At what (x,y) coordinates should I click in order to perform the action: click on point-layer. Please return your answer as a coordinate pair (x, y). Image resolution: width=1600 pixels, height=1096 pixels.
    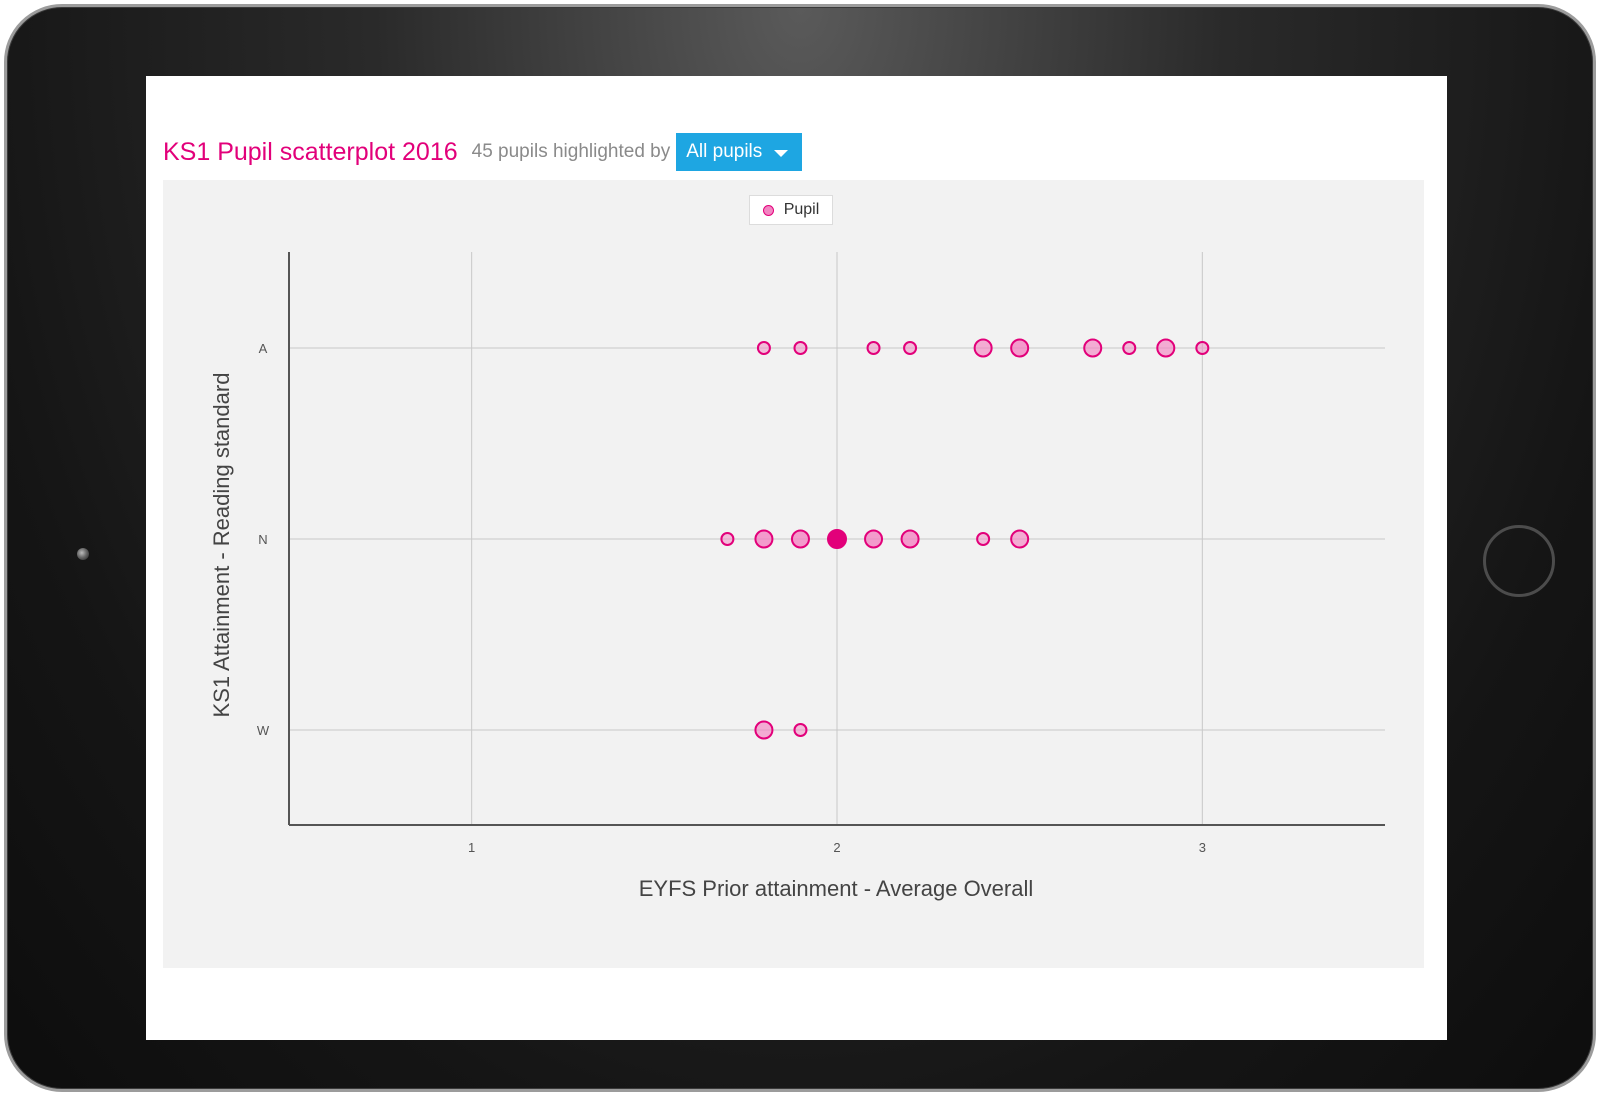
    Looking at the image, I should click on (965, 539).